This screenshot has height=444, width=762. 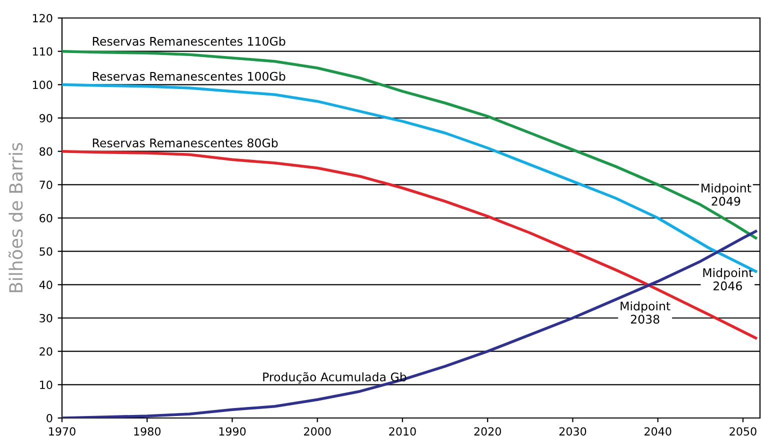 I want to click on y-tick-label: 90, so click(x=46, y=118).